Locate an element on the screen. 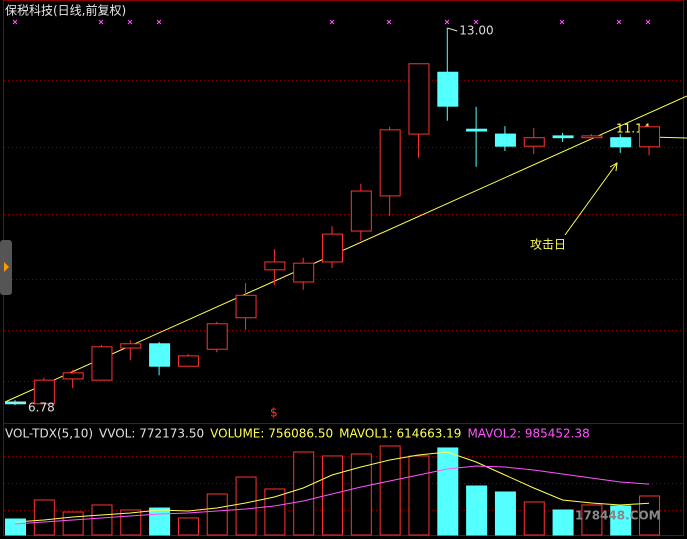  high-leader is located at coordinates (452, 29).